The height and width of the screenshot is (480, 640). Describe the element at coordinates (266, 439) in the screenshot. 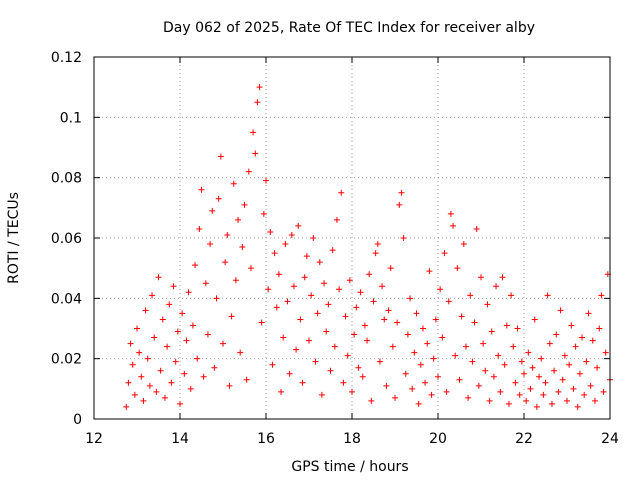

I see `x-tick-label: 16` at that location.